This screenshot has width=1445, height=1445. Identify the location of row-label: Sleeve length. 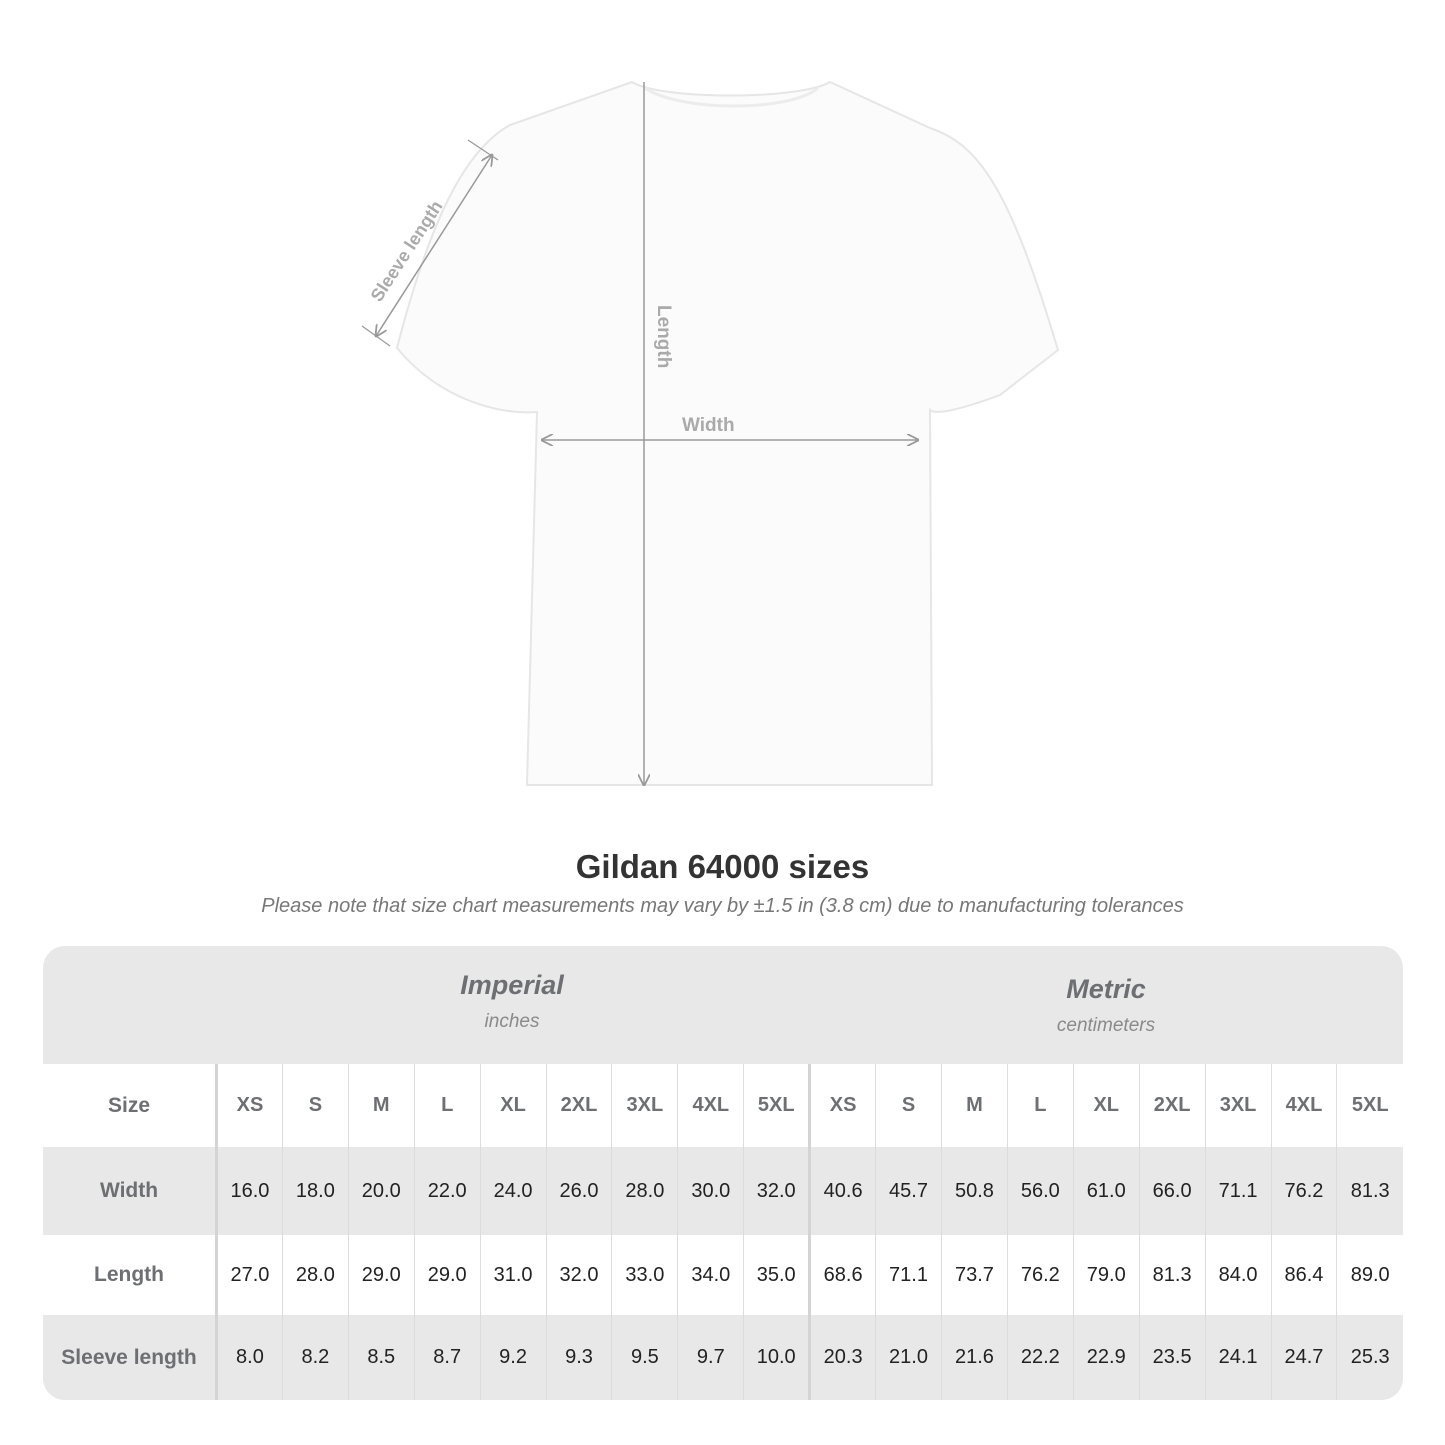
(130, 1357).